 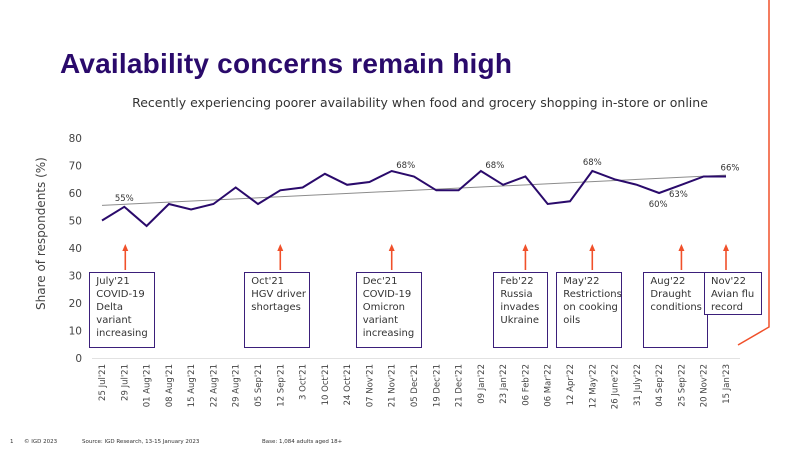 What do you see at coordinates (705, 385) in the screenshot?
I see `x-tick-label: 20 Nov'22` at bounding box center [705, 385].